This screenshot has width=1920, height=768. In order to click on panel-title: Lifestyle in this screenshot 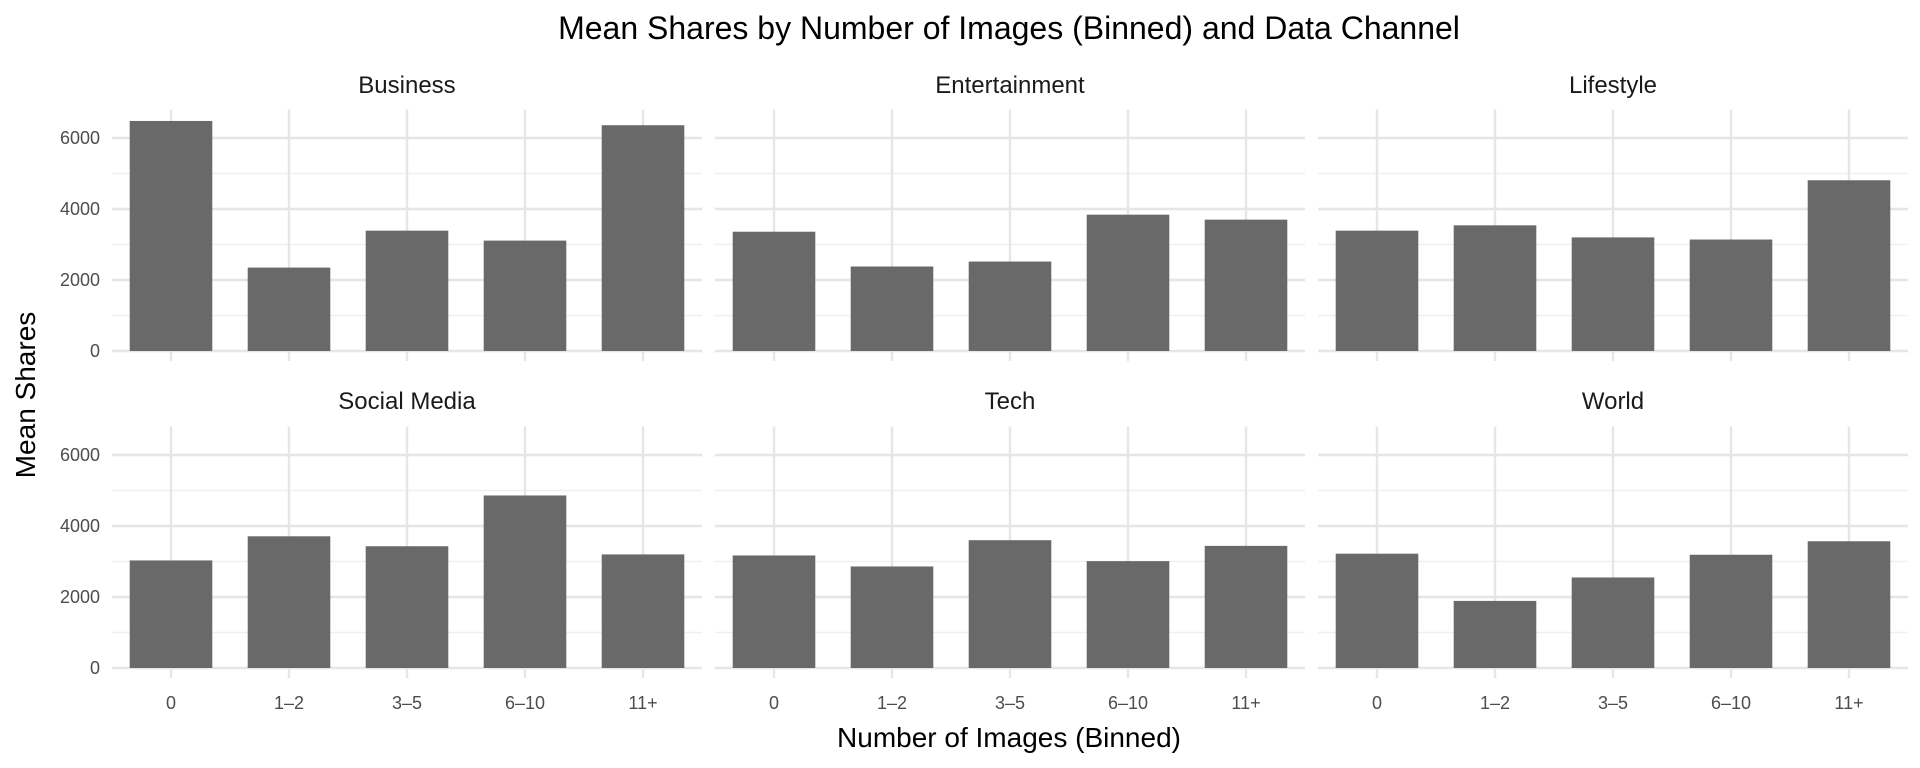, I will do `click(1613, 85)`.